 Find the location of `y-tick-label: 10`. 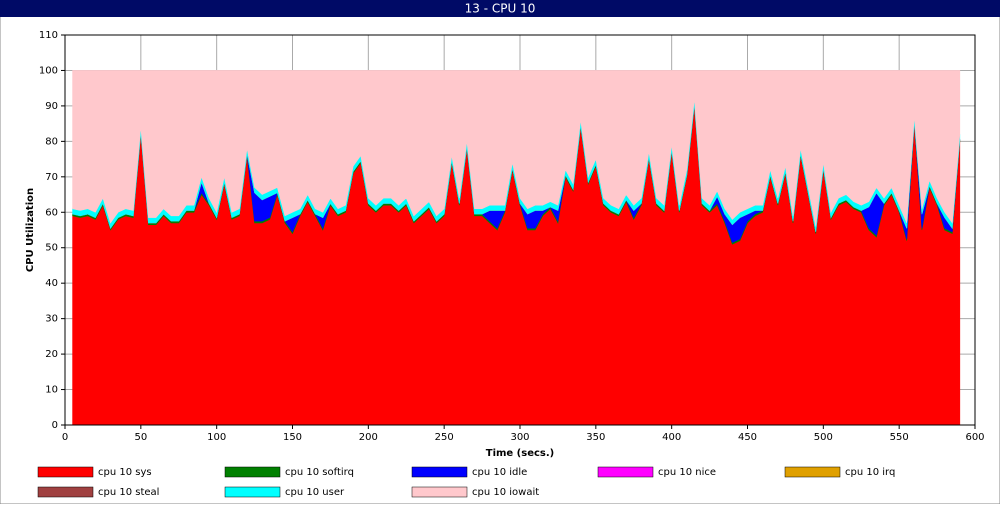

y-tick-label: 10 is located at coordinates (51, 390).